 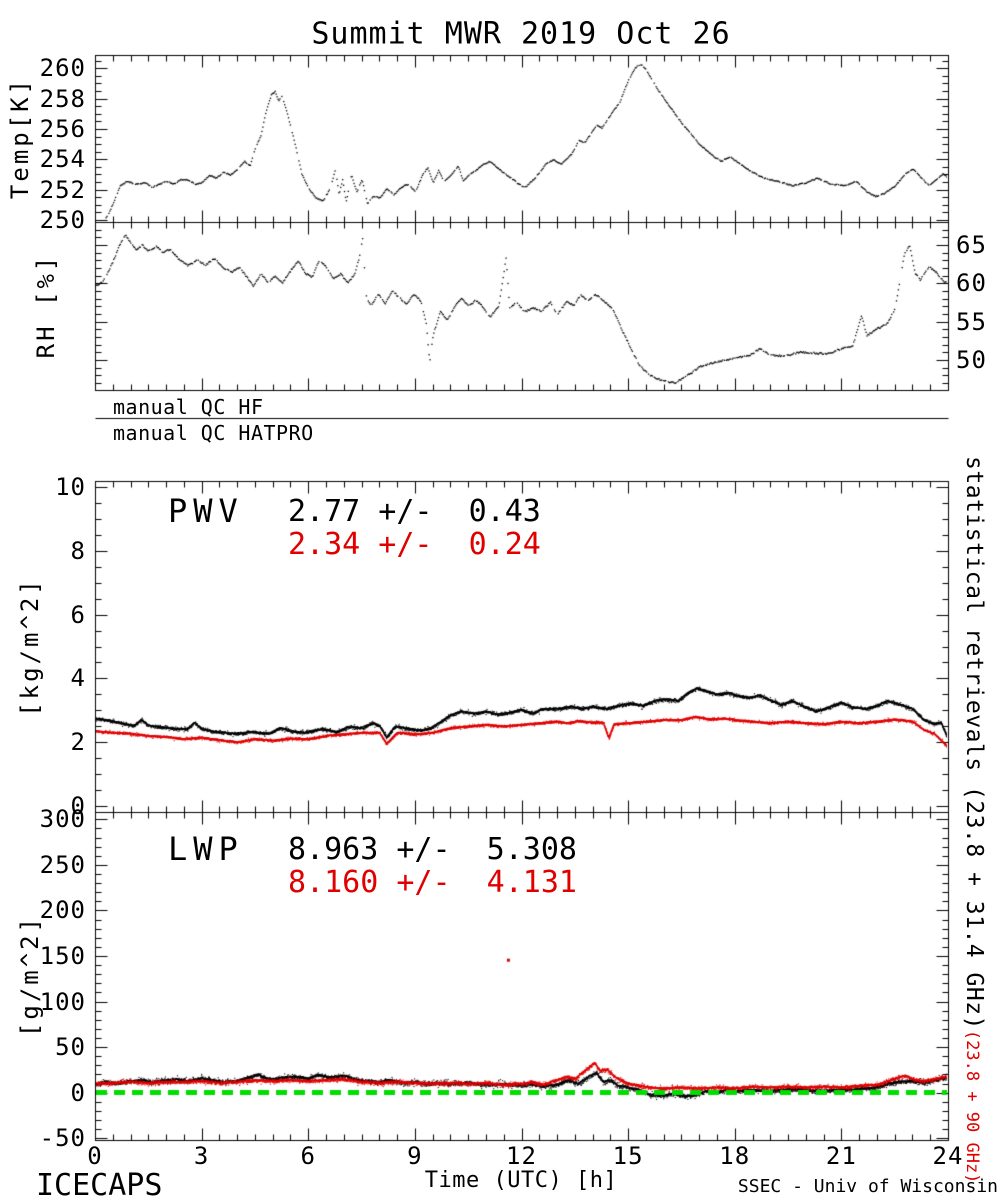 What do you see at coordinates (206, 849) in the screenshot?
I see `lwp-panel-label: LWP` at bounding box center [206, 849].